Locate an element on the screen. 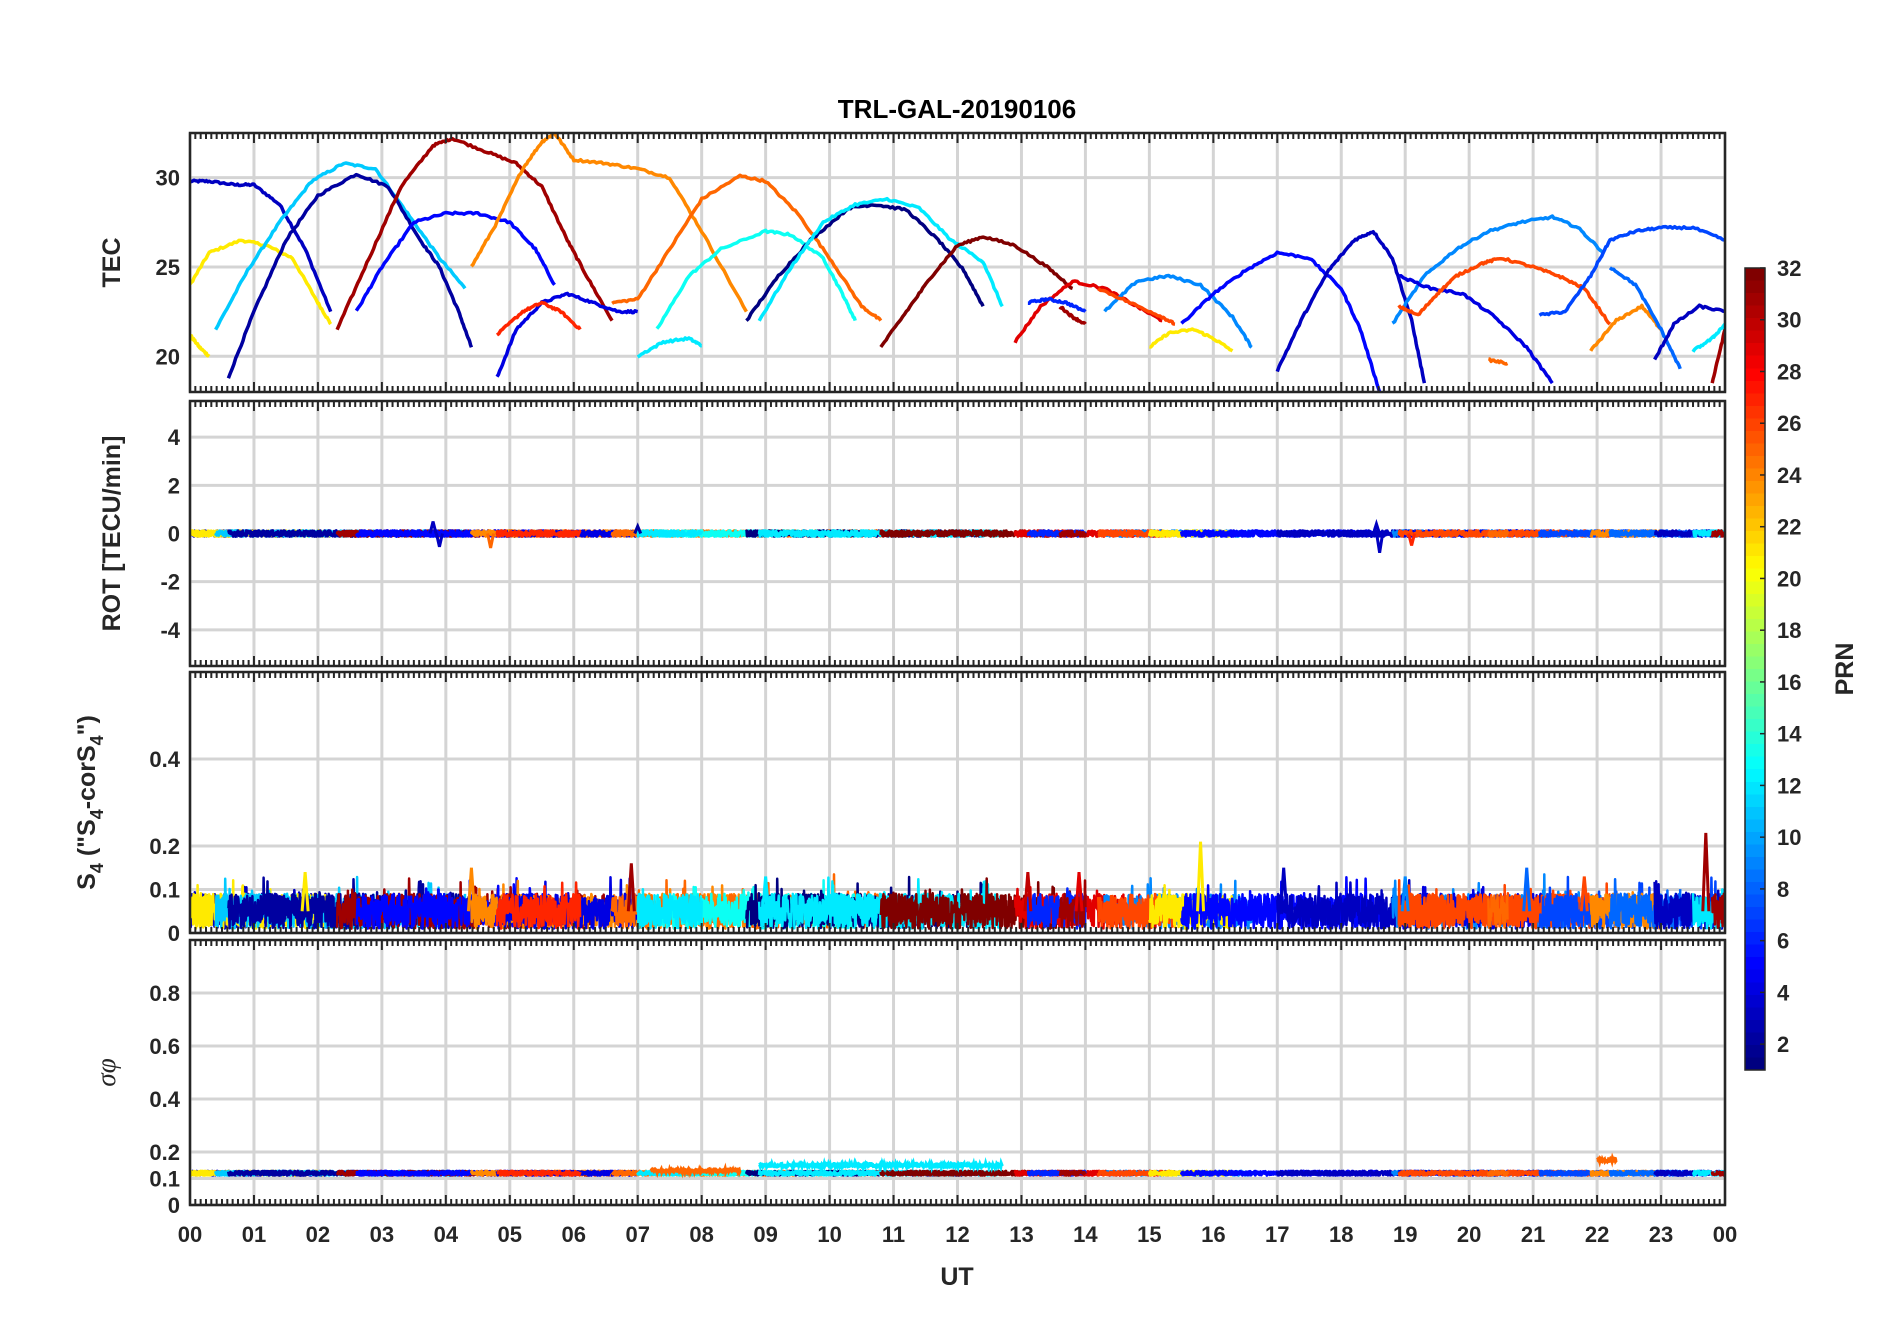 The width and height of the screenshot is (1902, 1330). x-tick-label: 13 is located at coordinates (1021, 1234).